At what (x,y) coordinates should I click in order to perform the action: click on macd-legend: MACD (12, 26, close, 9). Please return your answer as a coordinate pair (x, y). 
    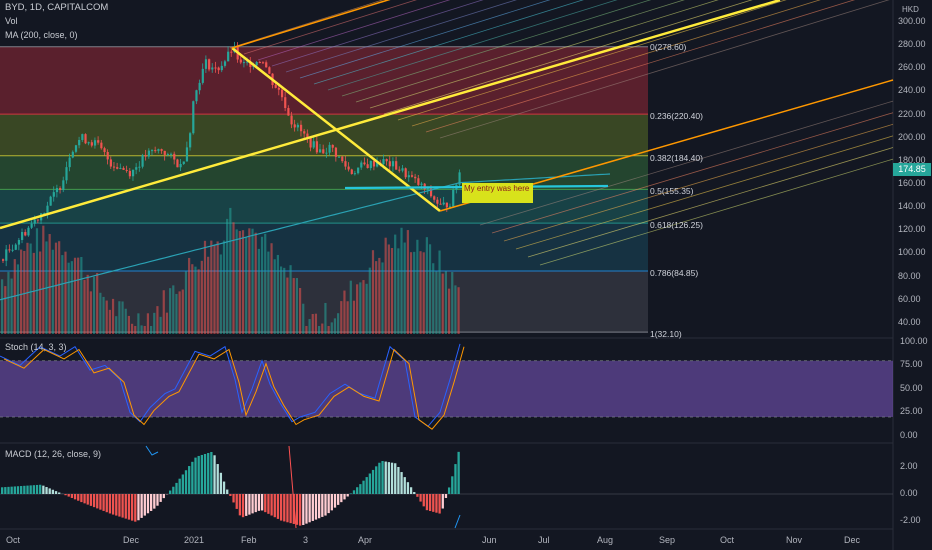
    Looking at the image, I should click on (53, 454).